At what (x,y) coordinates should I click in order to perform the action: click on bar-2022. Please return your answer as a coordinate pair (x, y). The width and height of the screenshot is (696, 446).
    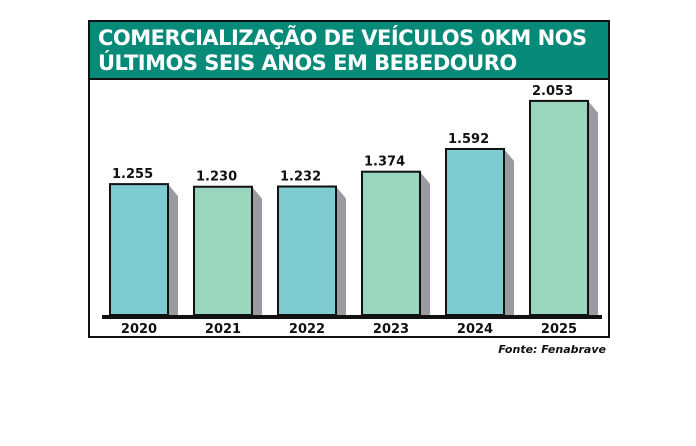
    Looking at the image, I should click on (307, 250).